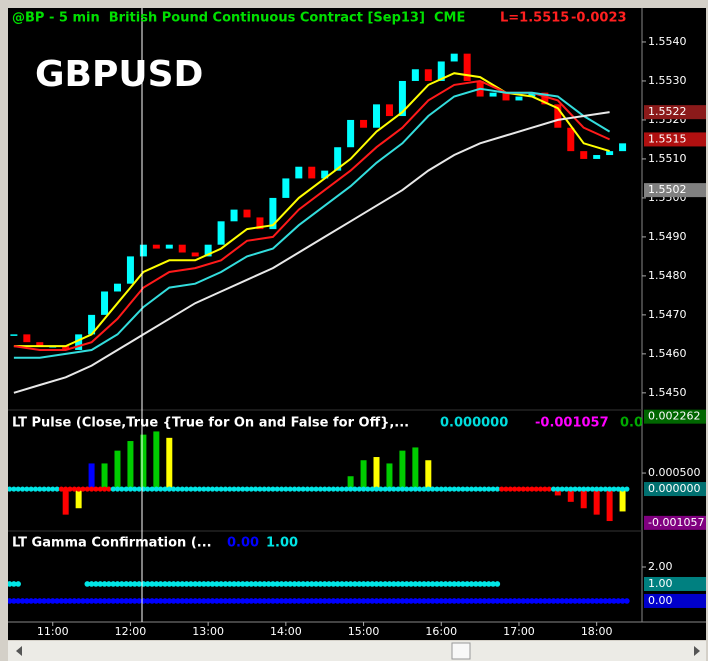 The image size is (708, 661). I want to click on readout: 0.00, so click(243, 543).